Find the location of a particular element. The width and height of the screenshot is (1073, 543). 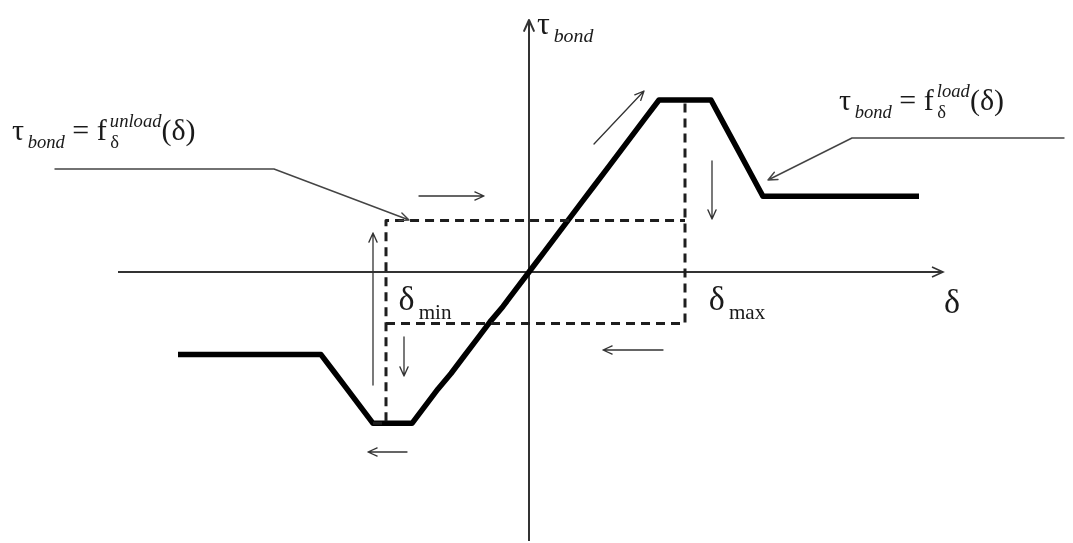

x-tick-label: δ$_{min}$ is located at coordinates (425, 302).